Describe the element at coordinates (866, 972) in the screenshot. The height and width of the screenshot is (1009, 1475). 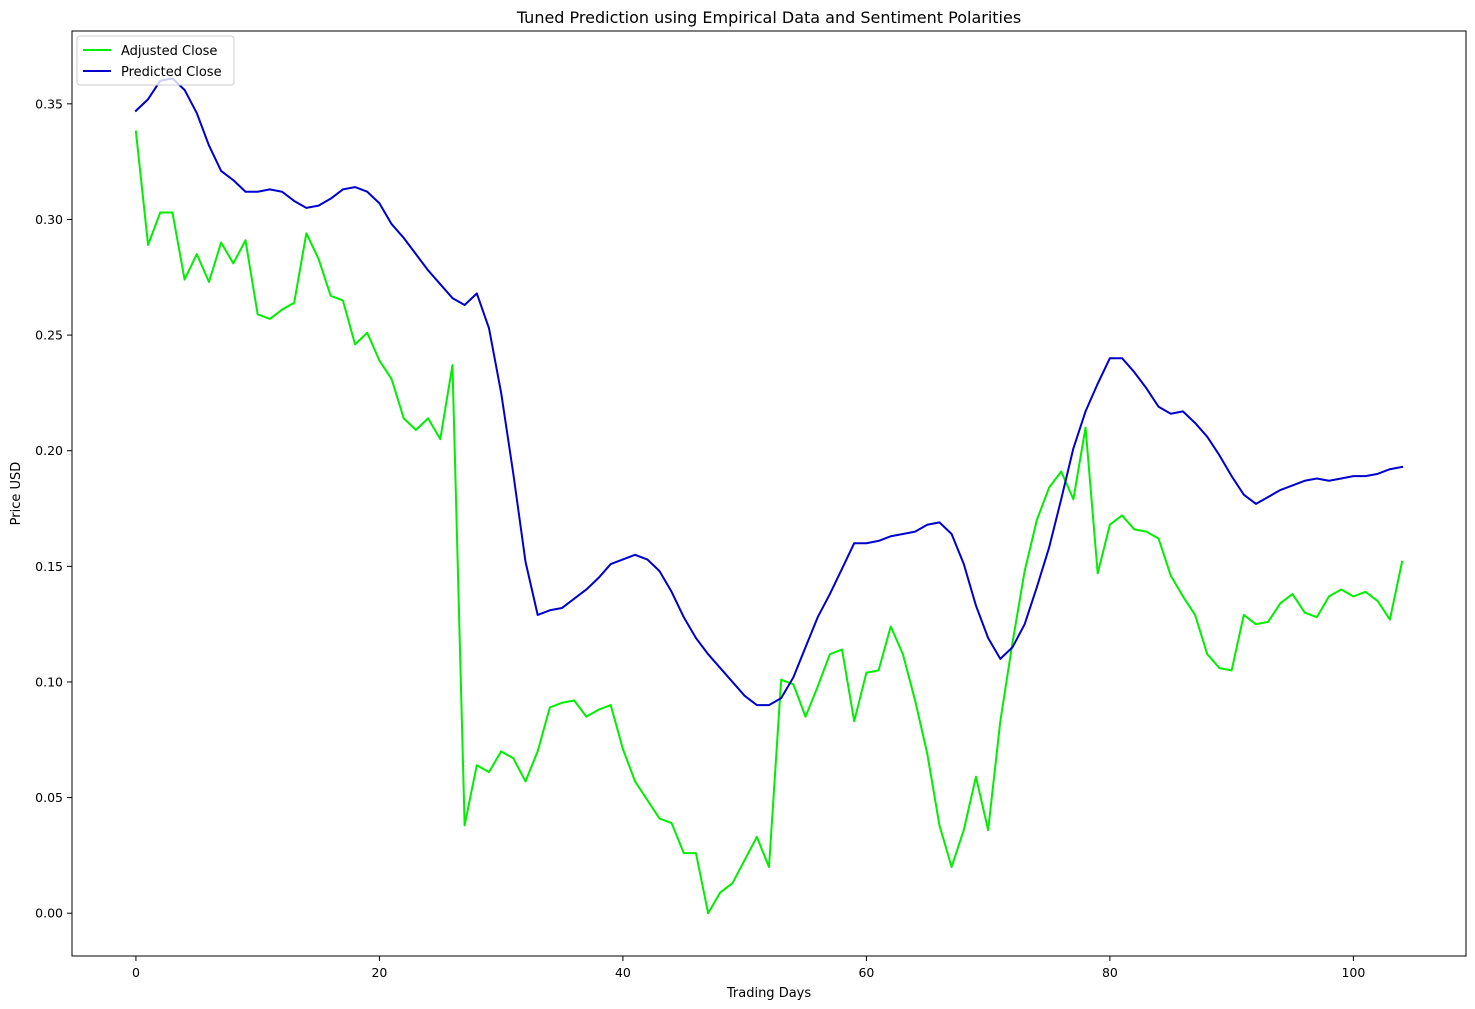
I see `x-tick-label: 60` at that location.